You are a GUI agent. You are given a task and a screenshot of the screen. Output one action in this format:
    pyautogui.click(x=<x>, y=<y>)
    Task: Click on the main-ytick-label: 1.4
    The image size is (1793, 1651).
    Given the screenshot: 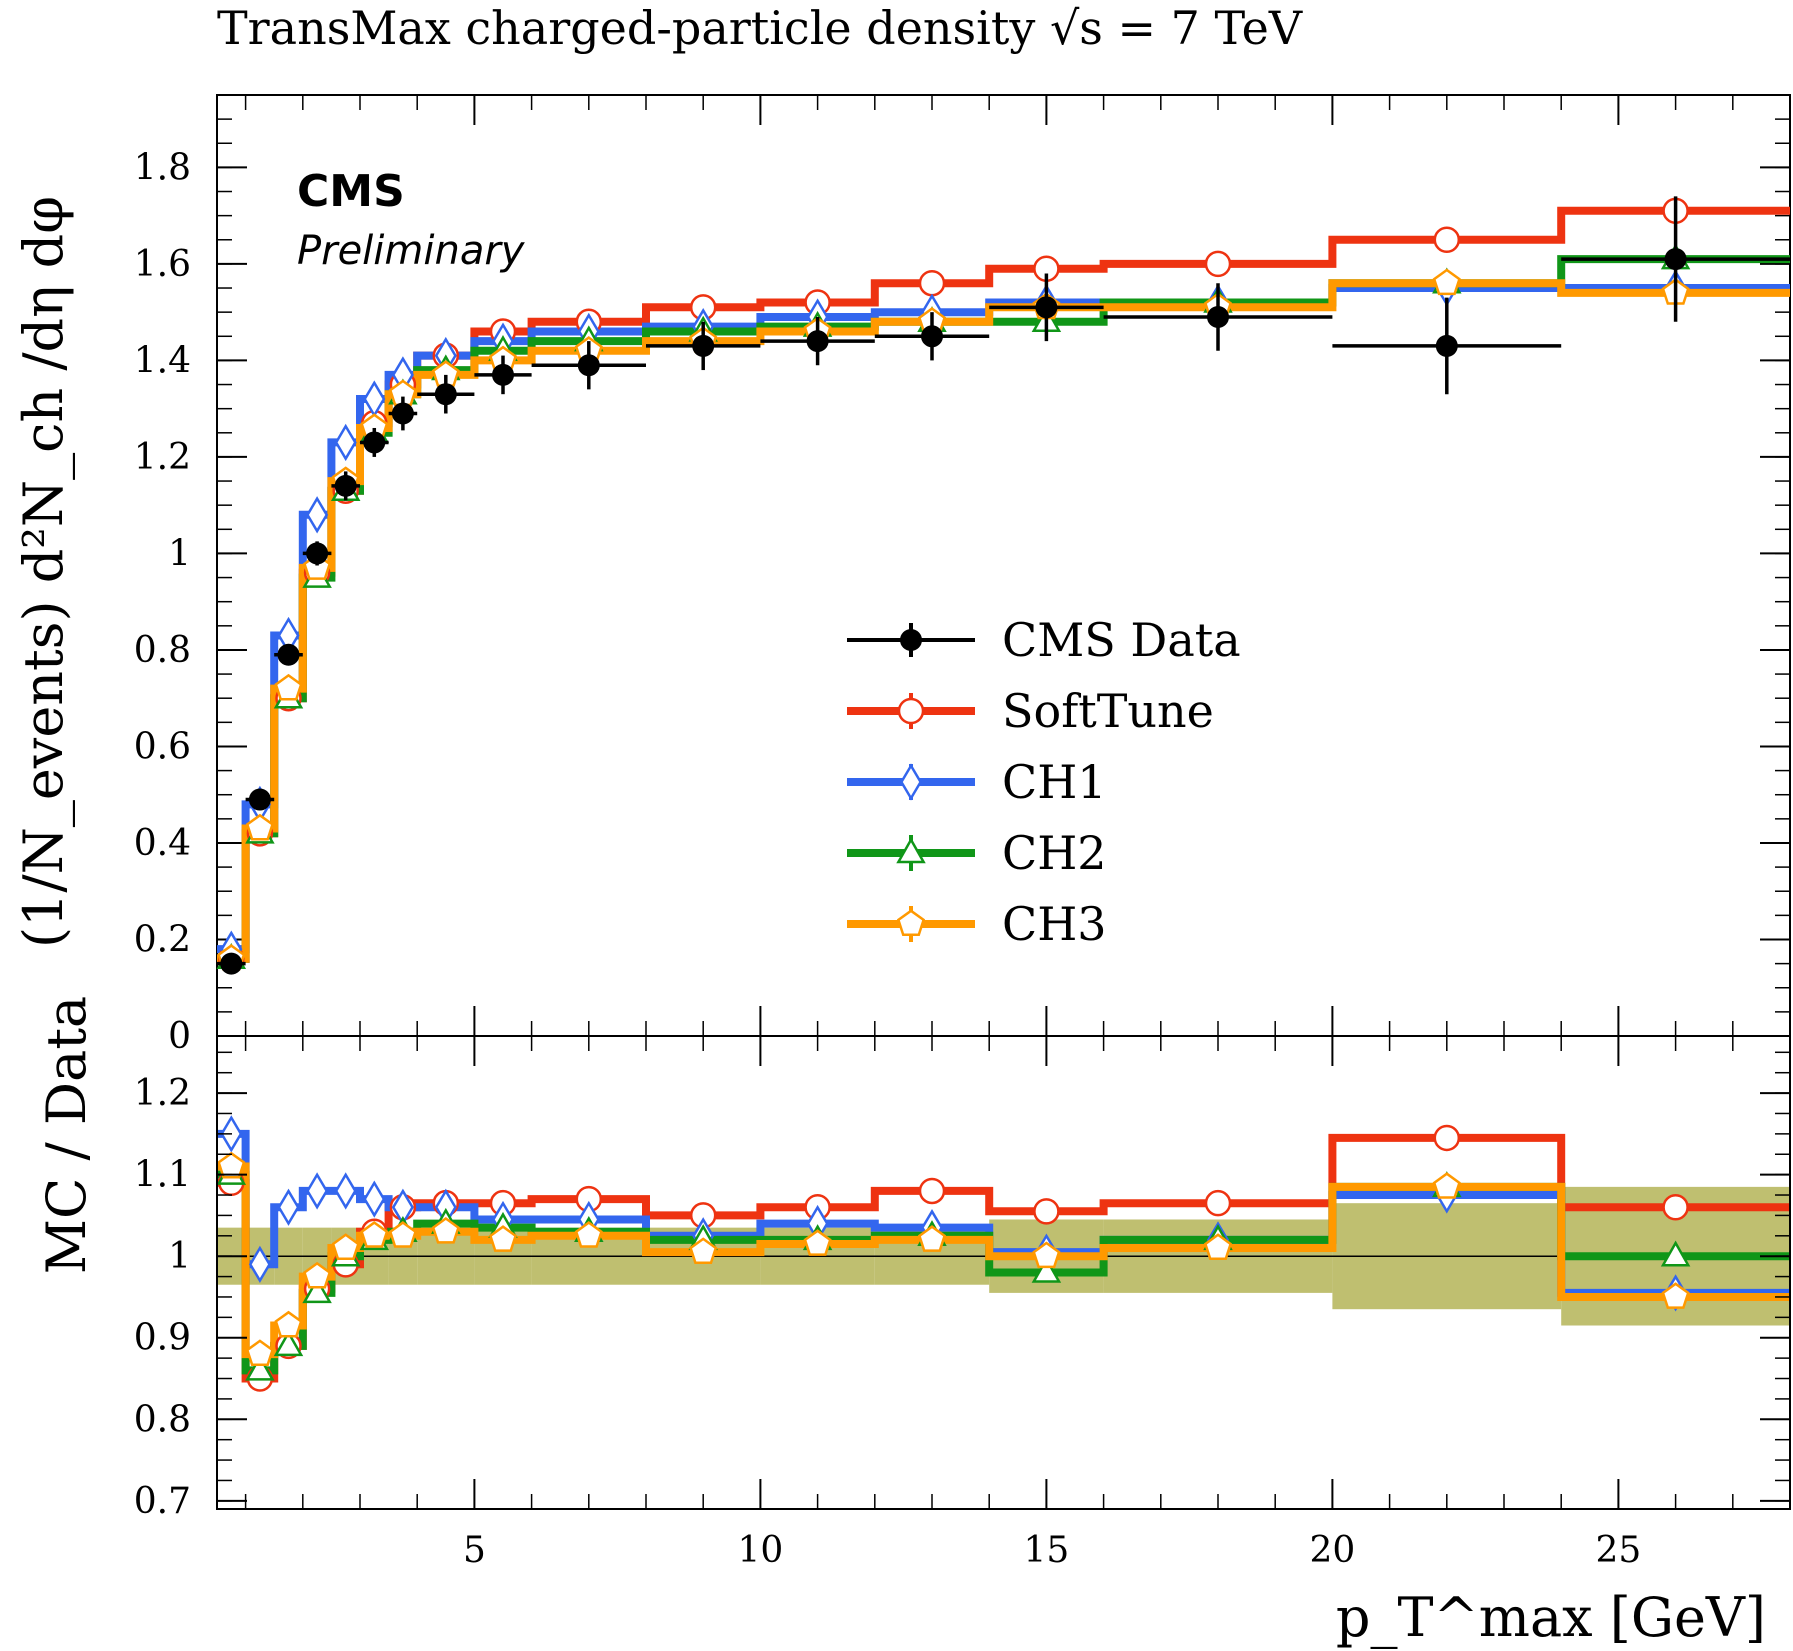 What is the action you would take?
    pyautogui.click(x=162, y=360)
    